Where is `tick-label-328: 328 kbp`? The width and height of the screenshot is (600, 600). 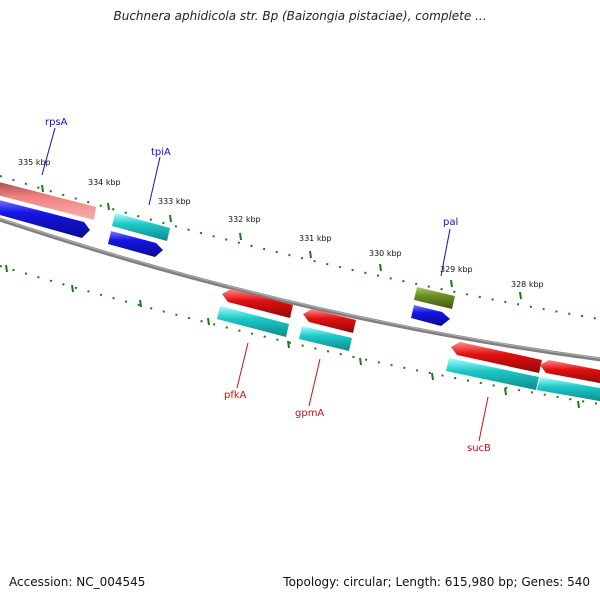
tick-label-328: 328 kbp is located at coordinates (527, 284).